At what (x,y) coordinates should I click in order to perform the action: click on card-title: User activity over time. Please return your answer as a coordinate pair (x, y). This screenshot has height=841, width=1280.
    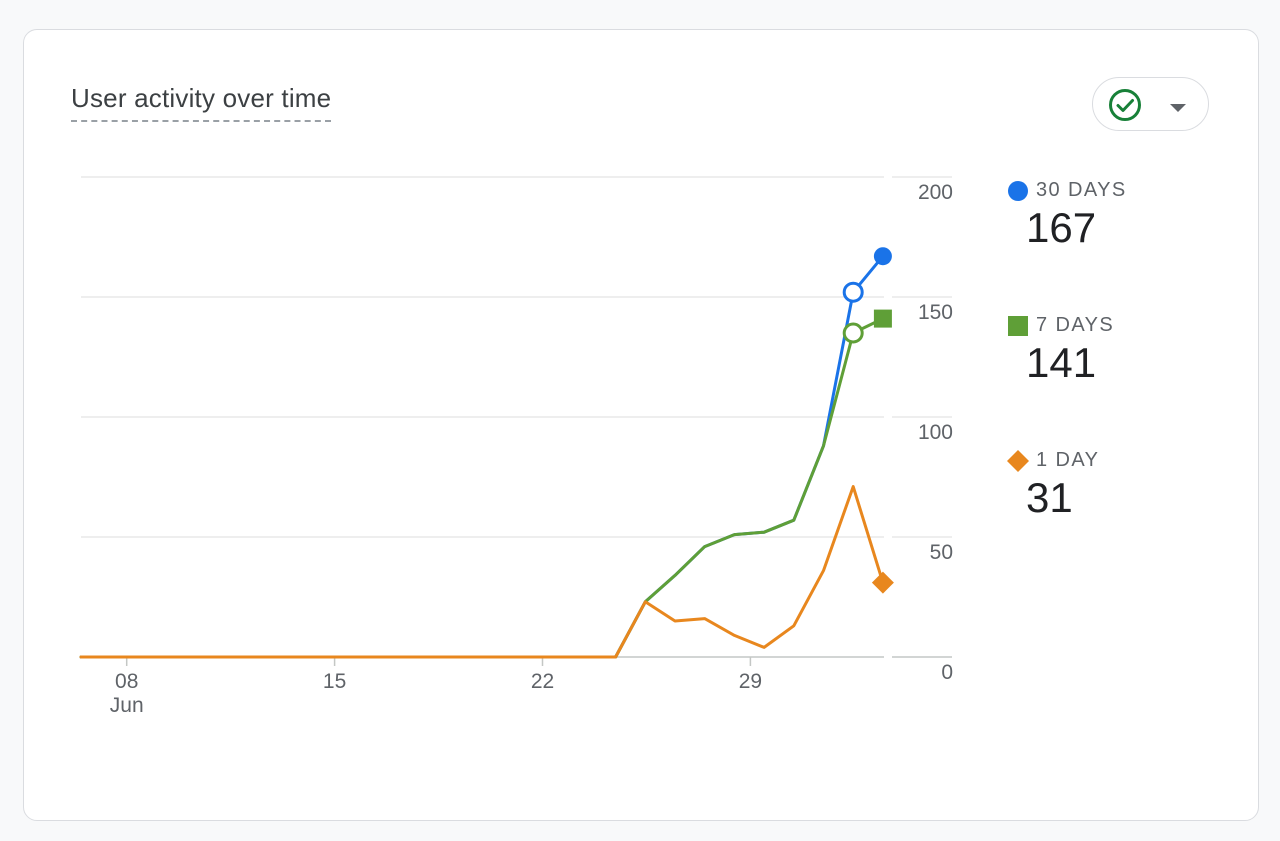
    Looking at the image, I should click on (201, 102).